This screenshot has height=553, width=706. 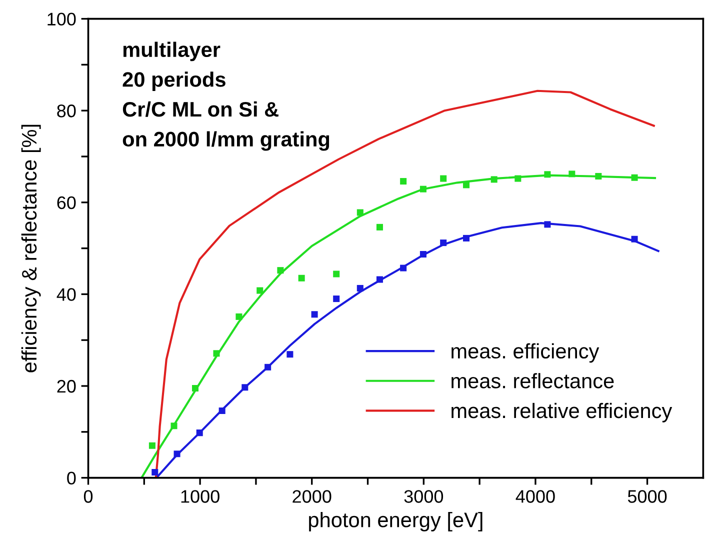 I want to click on x-tick-label: 0, so click(x=88, y=496).